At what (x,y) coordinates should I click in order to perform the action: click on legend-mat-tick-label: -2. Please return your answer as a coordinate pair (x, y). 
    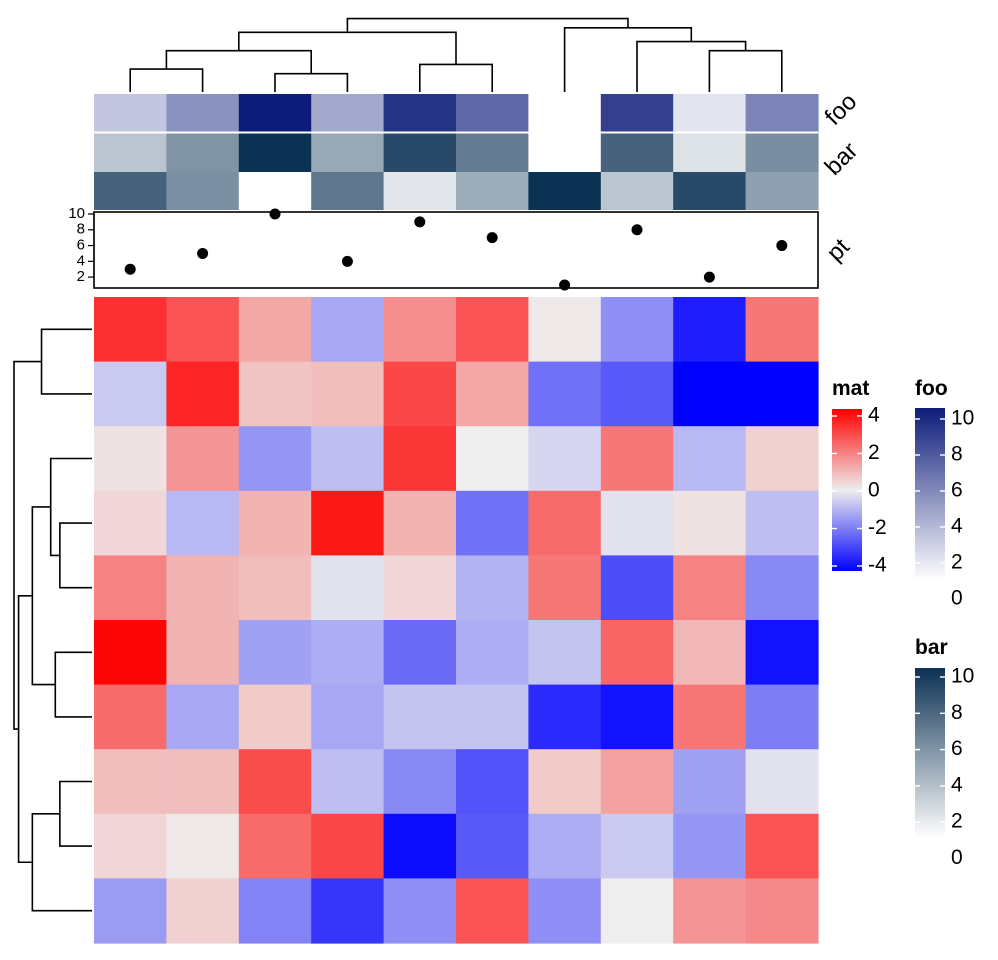
    Looking at the image, I should click on (877, 527).